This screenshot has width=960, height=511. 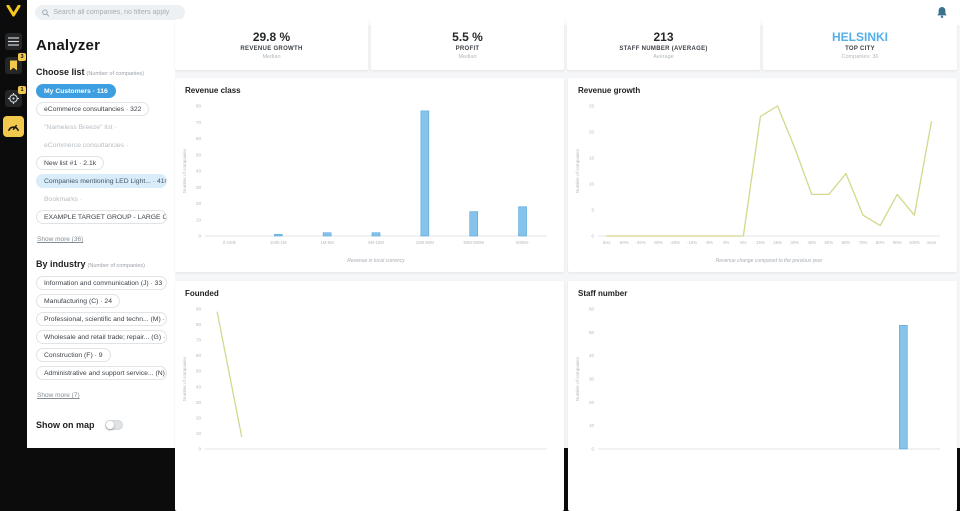 What do you see at coordinates (376, 242) in the screenshot?
I see `svg-text: 5M-10M` at bounding box center [376, 242].